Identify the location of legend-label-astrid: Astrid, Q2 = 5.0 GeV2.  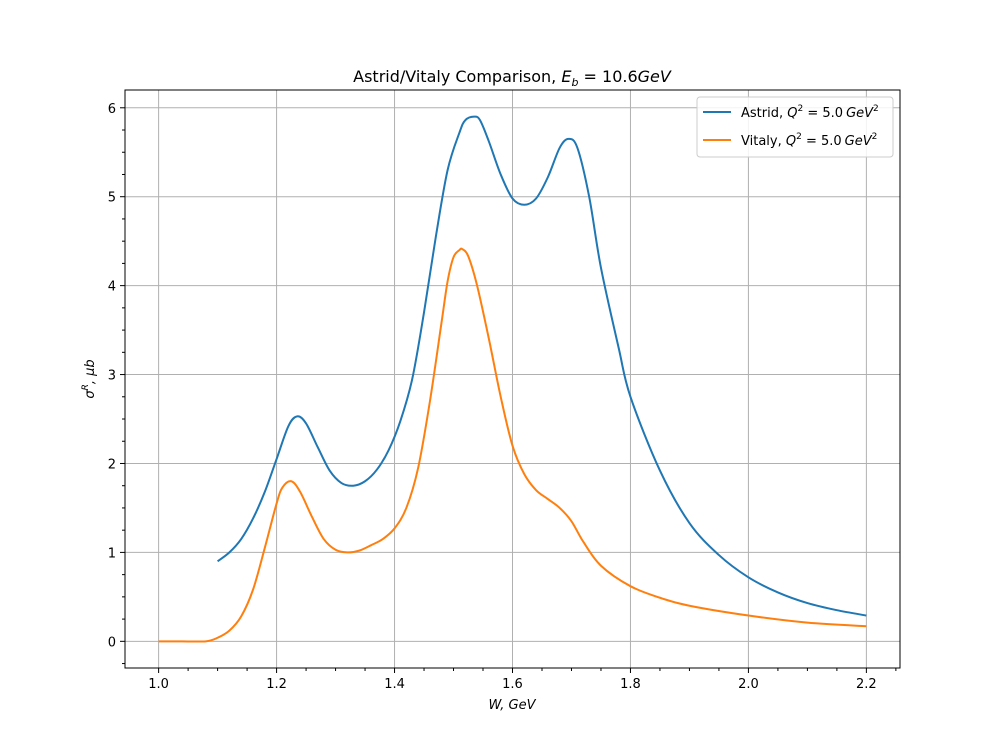
(810, 112).